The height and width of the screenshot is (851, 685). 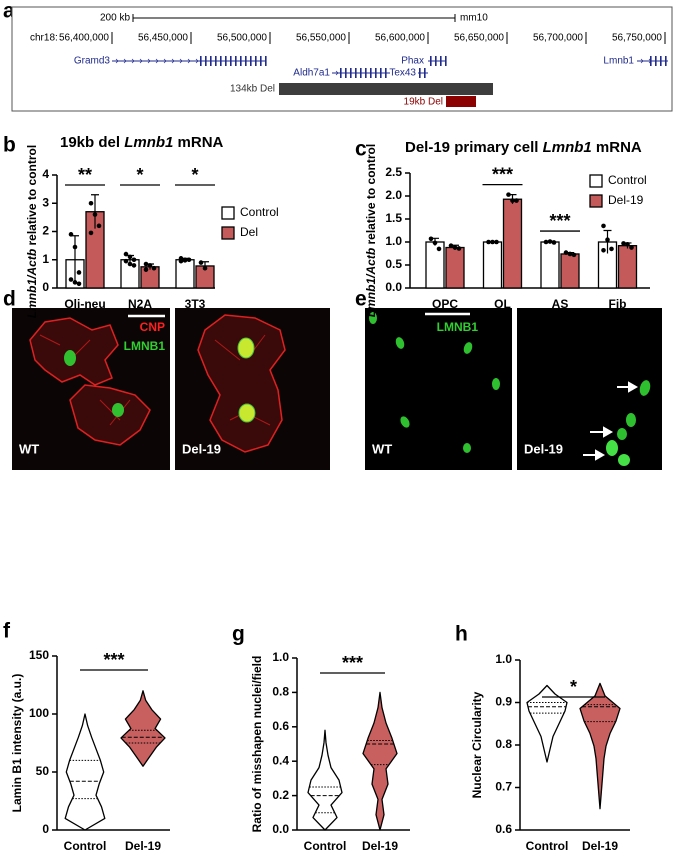 I want to click on y-tick-label: 2.0, so click(x=393, y=195).